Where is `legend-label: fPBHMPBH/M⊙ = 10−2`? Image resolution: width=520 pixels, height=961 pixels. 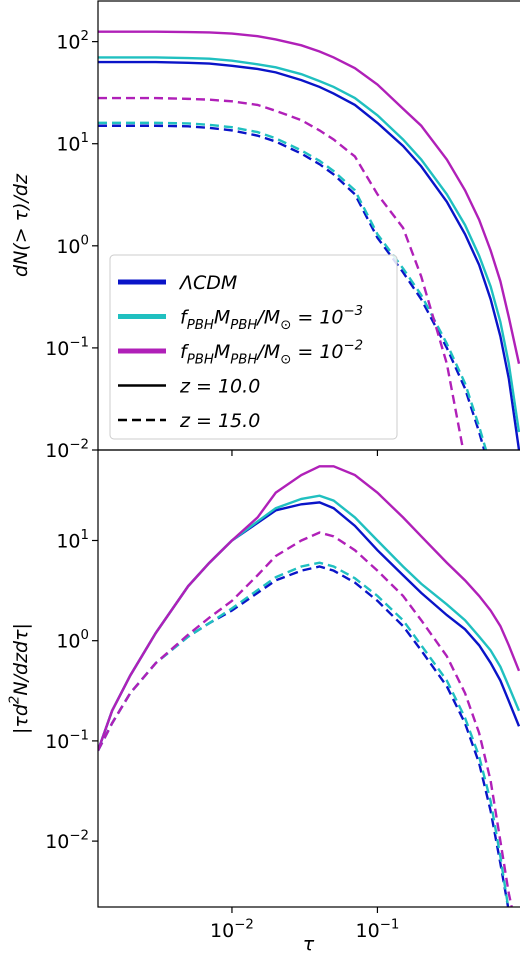 legend-label: fPBHMPBH/M⊙ = 10−2 is located at coordinates (271, 352).